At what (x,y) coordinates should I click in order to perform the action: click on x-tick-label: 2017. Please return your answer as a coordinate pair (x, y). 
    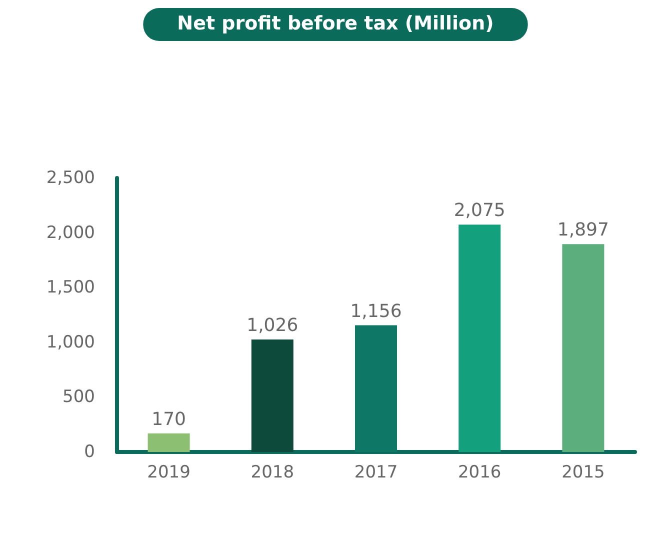
    Looking at the image, I should click on (376, 472).